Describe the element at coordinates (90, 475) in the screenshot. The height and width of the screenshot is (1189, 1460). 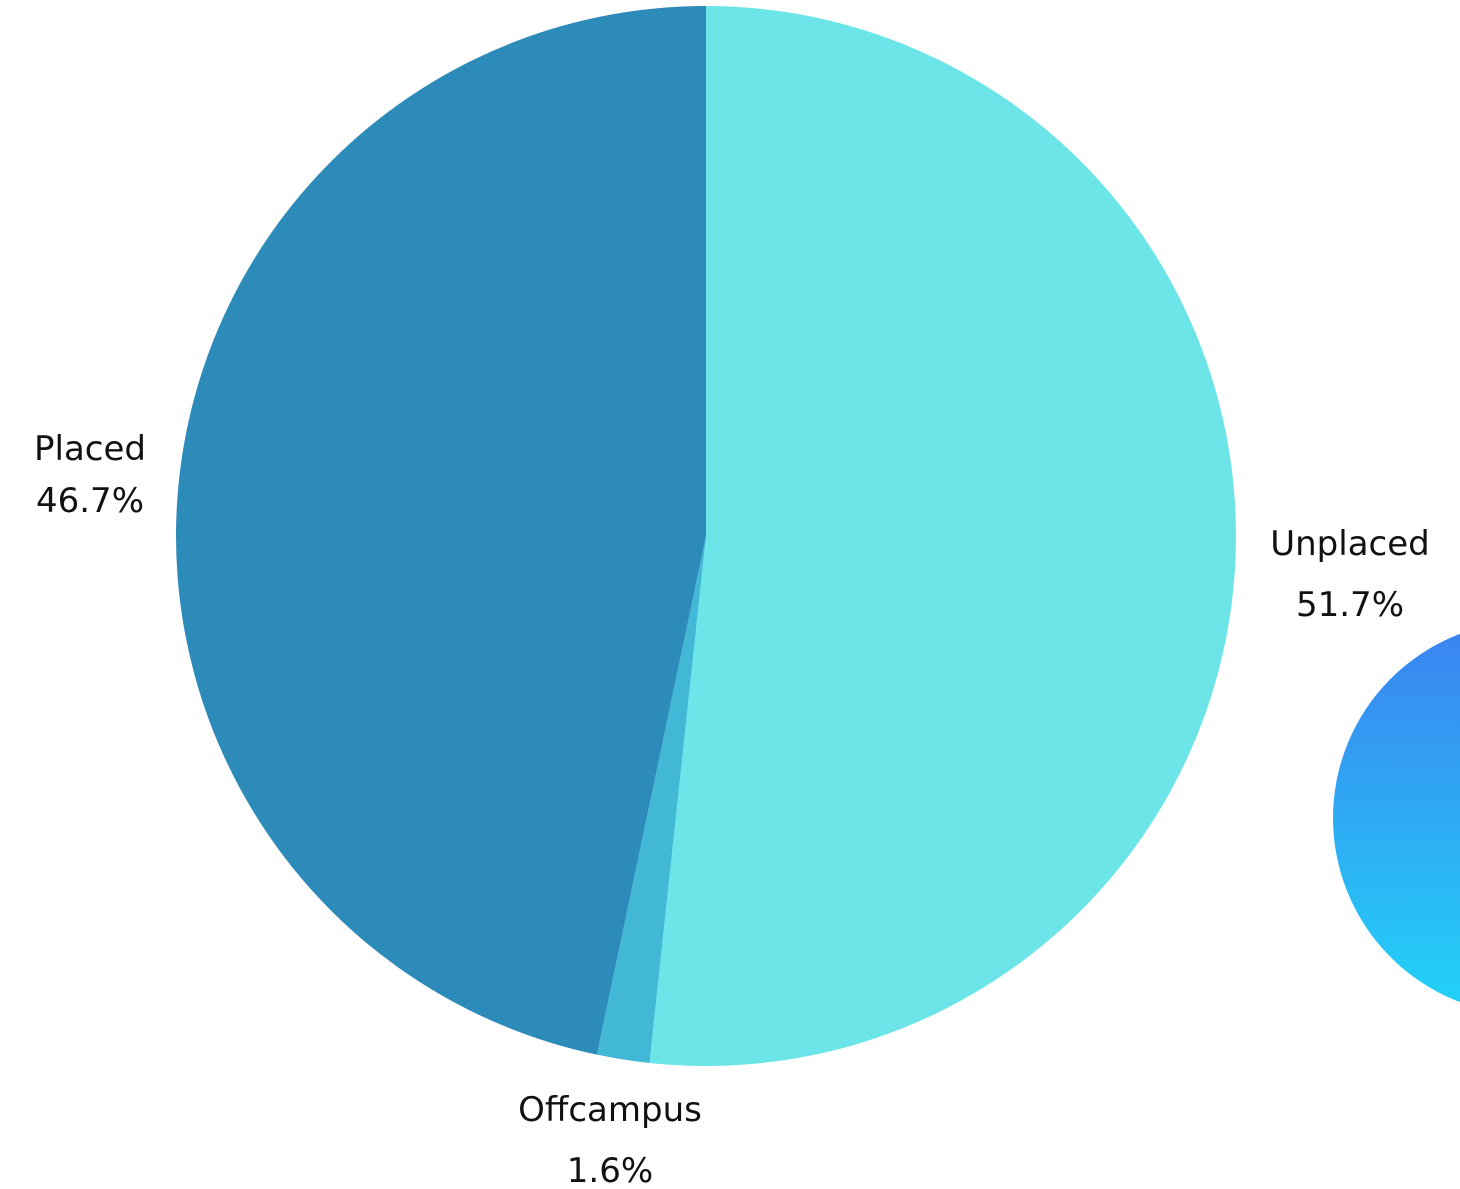
I see `slice-label-placed: Placed 46.7%` at that location.